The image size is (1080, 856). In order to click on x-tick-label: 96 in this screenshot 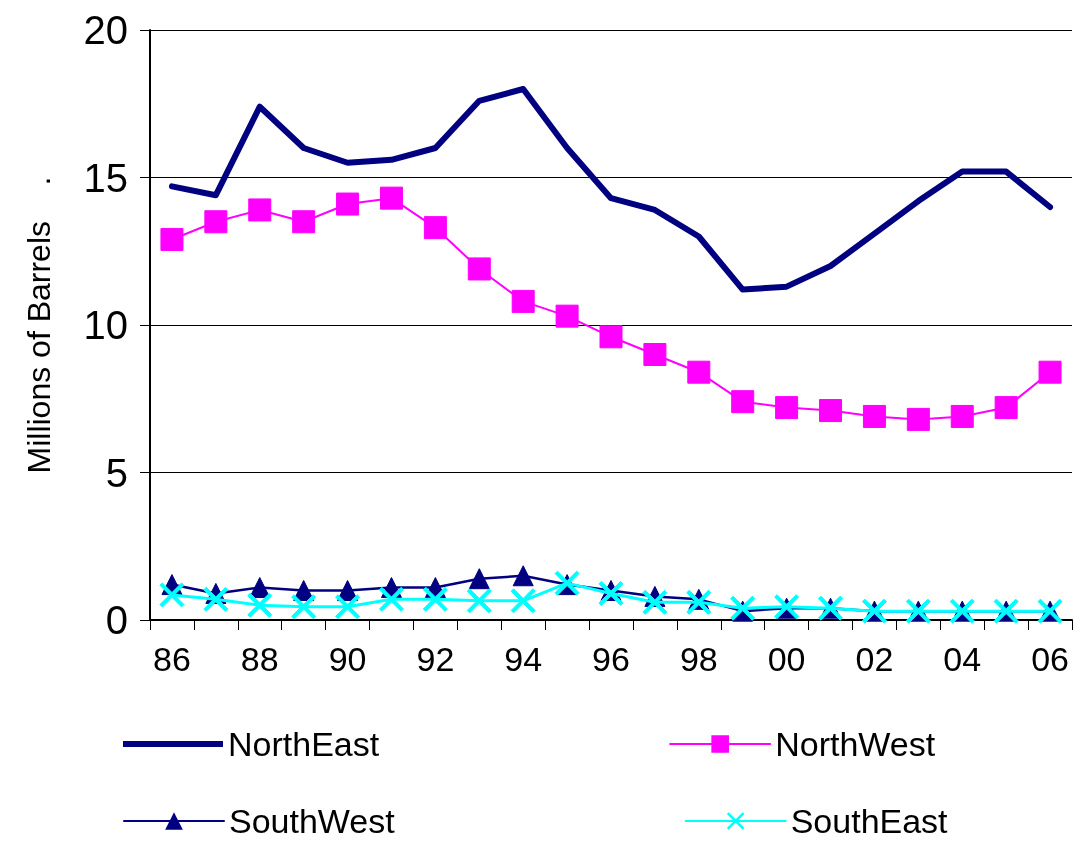, I will do `click(611, 659)`.